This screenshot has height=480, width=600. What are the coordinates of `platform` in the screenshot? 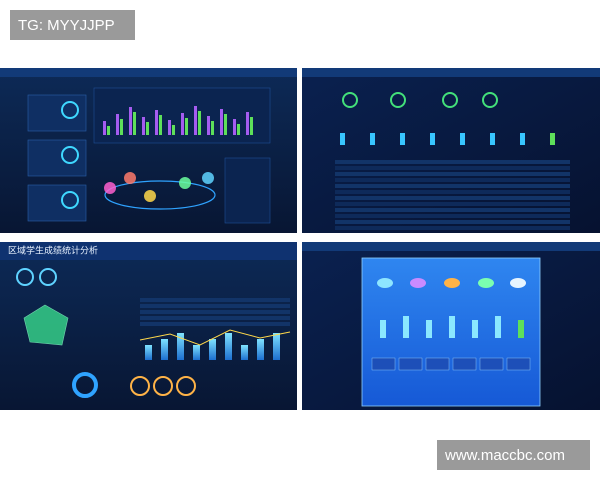 It's located at (160, 195).